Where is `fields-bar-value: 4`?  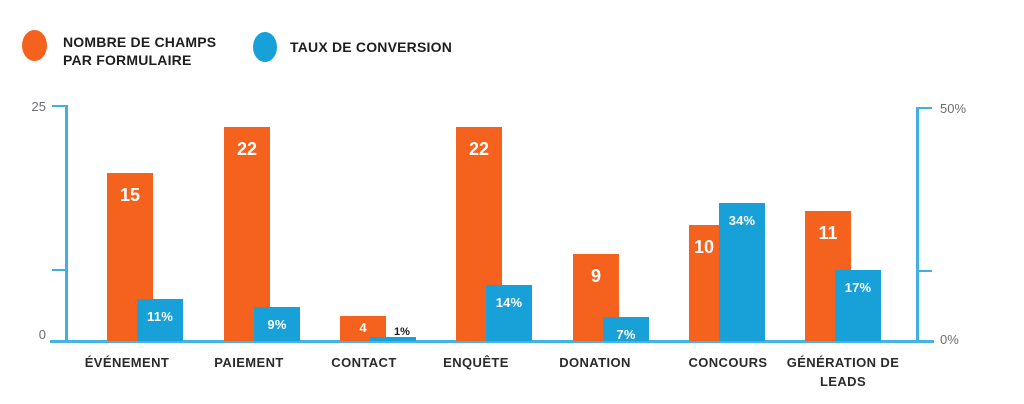
fields-bar-value: 4 is located at coordinates (363, 327).